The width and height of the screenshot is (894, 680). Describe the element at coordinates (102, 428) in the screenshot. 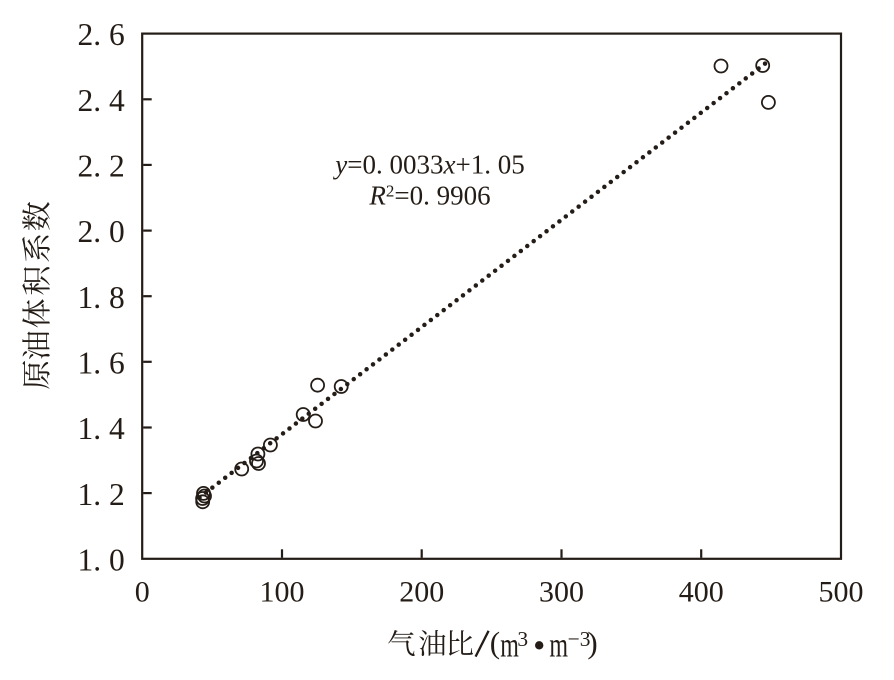

I see `svg-text: 1. 4` at that location.